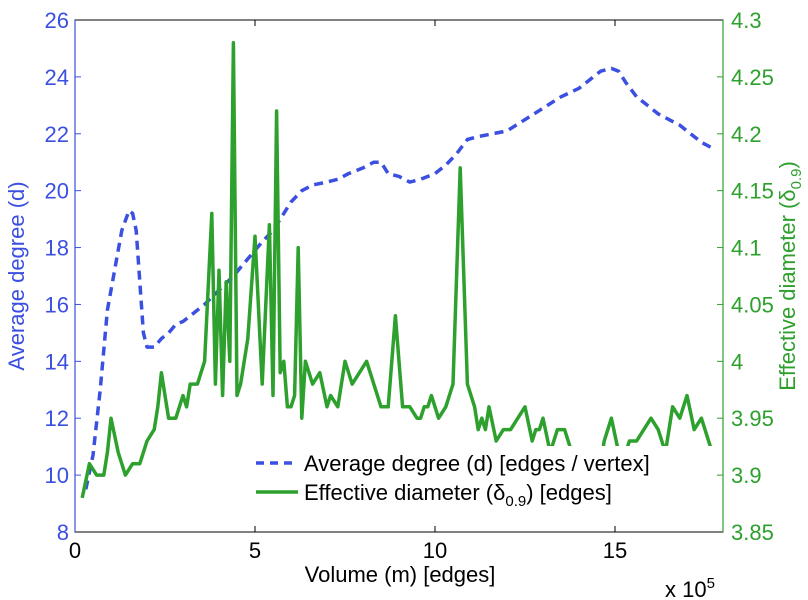 This screenshot has height=600, width=808. I want to click on right-tick-label: 4.05, so click(752, 304).